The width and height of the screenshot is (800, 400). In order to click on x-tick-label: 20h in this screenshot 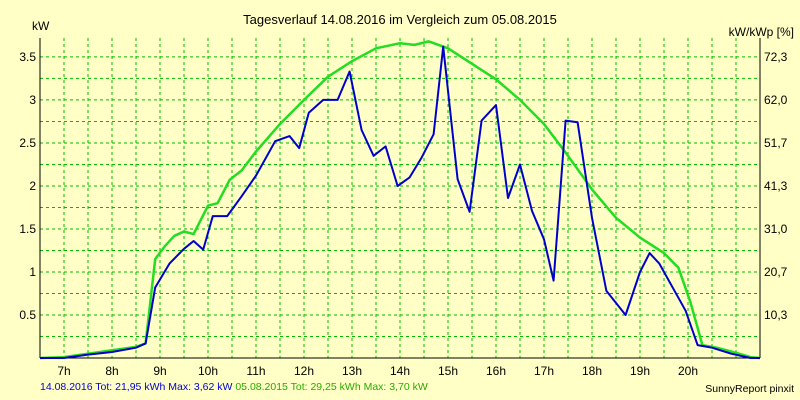, I will do `click(688, 371)`.